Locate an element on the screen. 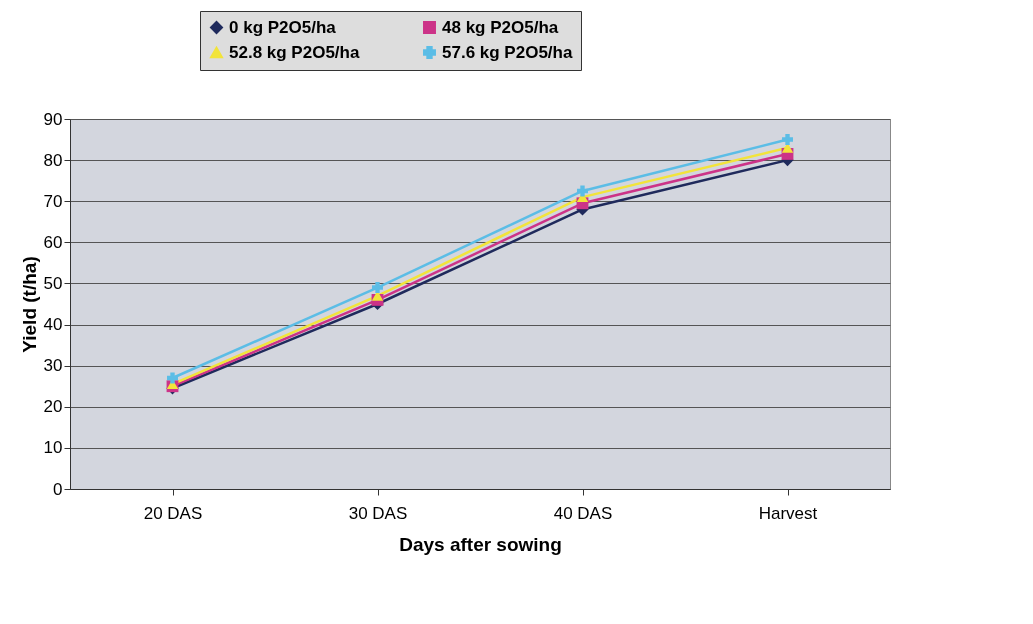  y-tick-label: 70 is located at coordinates (53, 201).